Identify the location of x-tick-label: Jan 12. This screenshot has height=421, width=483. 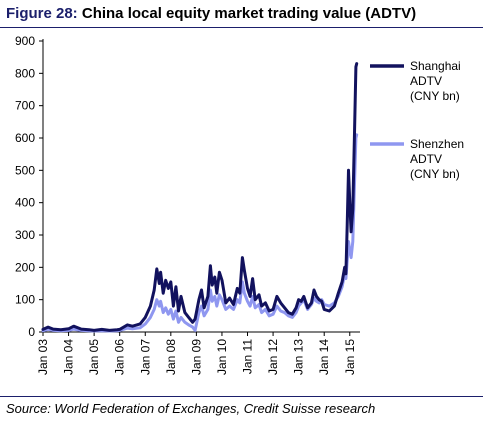
(273, 357).